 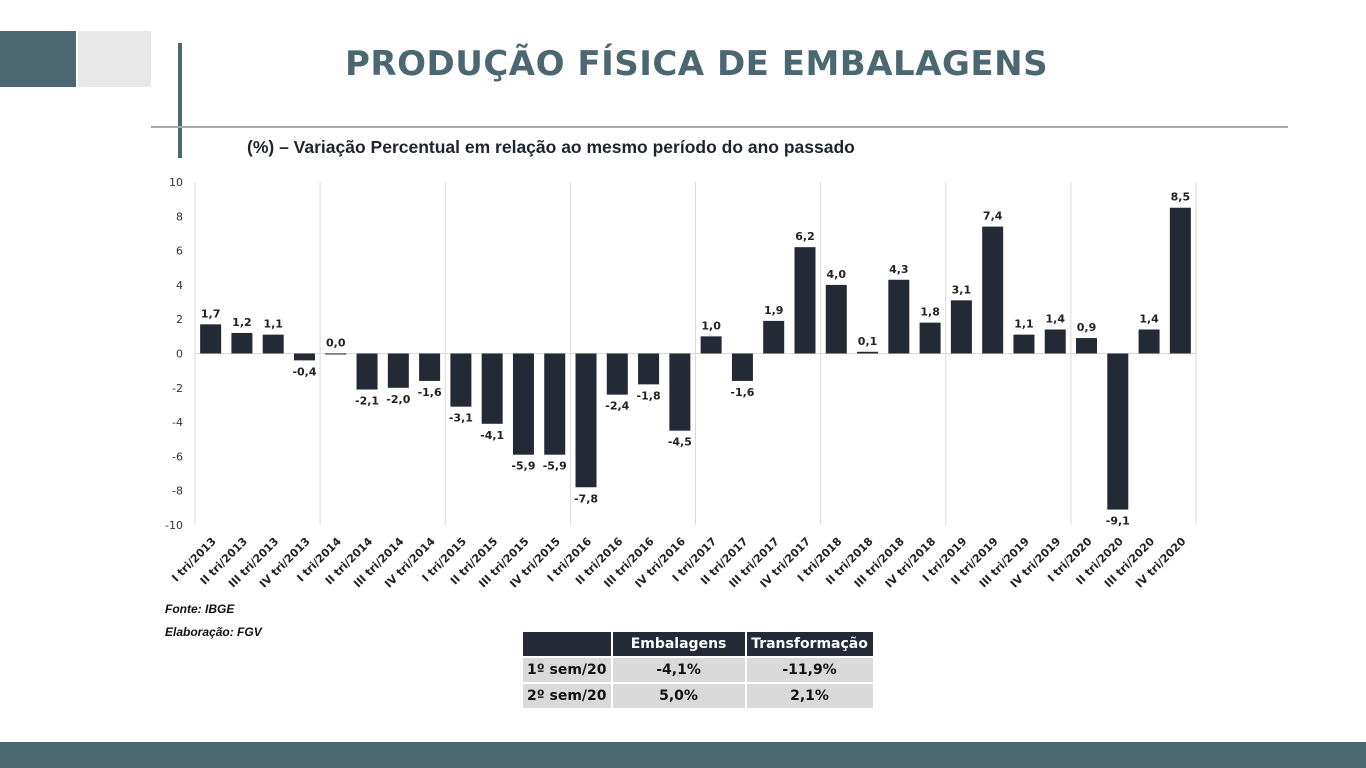 I want to click on header-horizontal-rule, so click(x=719, y=127).